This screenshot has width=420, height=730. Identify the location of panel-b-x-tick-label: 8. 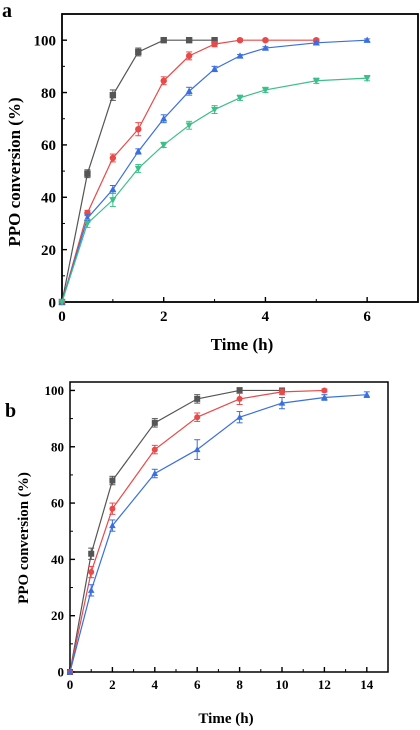
(239, 684).